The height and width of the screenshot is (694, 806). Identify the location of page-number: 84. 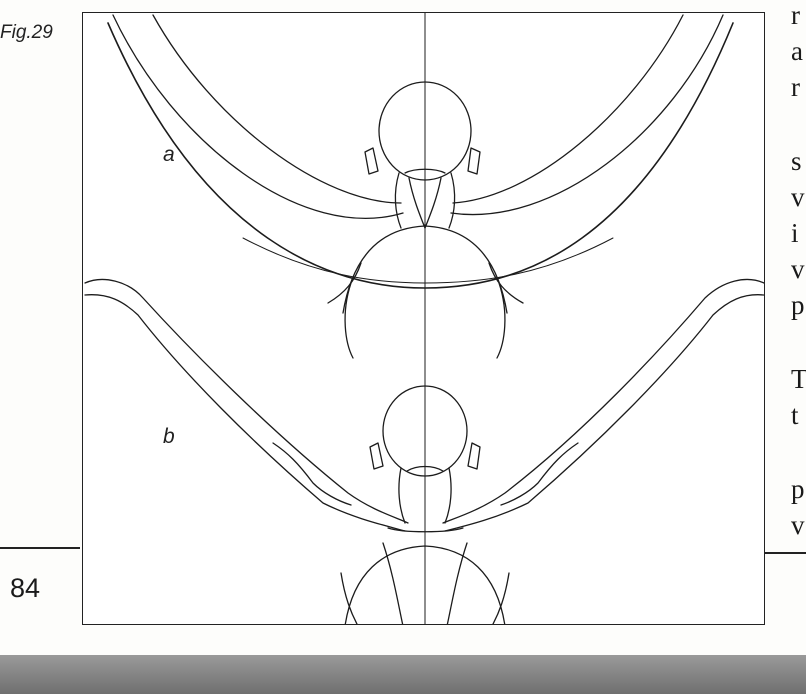
(25, 588).